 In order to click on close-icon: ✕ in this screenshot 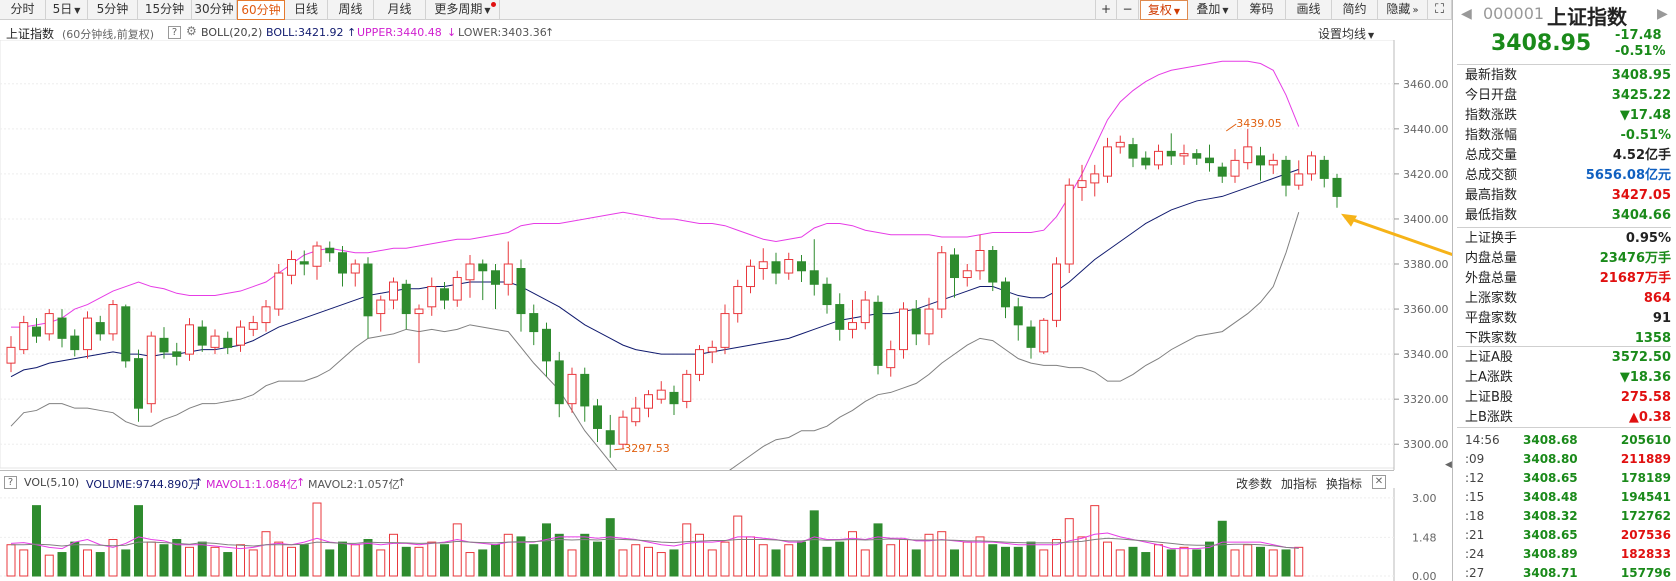, I will do `click(1379, 482)`.